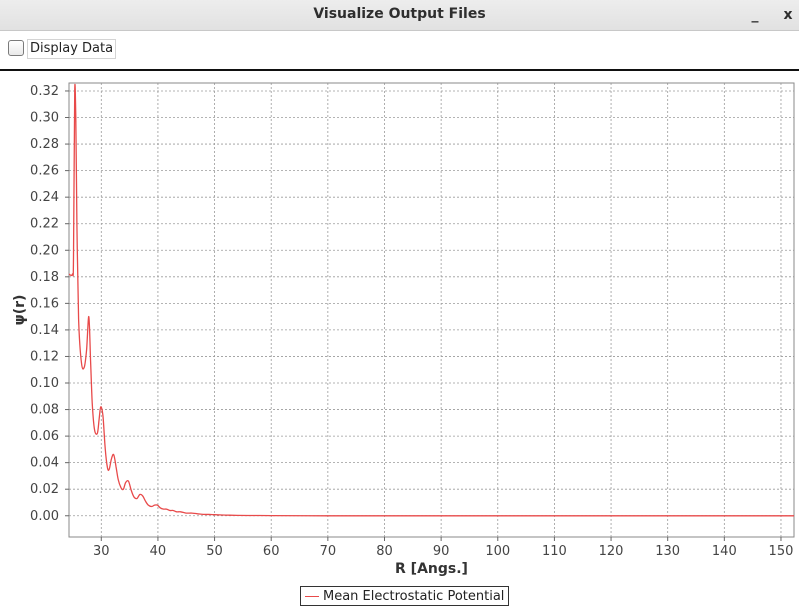 The height and width of the screenshot is (609, 799). Describe the element at coordinates (554, 551) in the screenshot. I see `x-tick-label: 110` at that location.